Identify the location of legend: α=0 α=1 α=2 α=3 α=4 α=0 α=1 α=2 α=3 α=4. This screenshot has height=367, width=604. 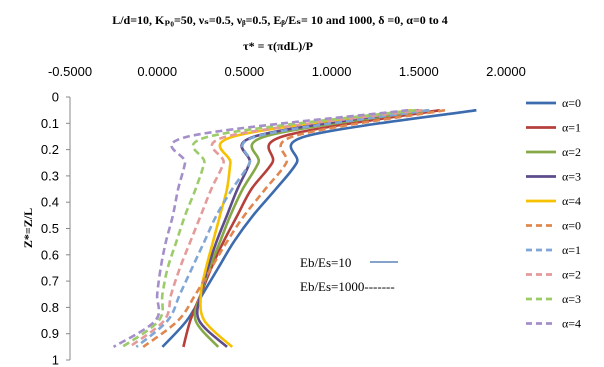
(553, 213).